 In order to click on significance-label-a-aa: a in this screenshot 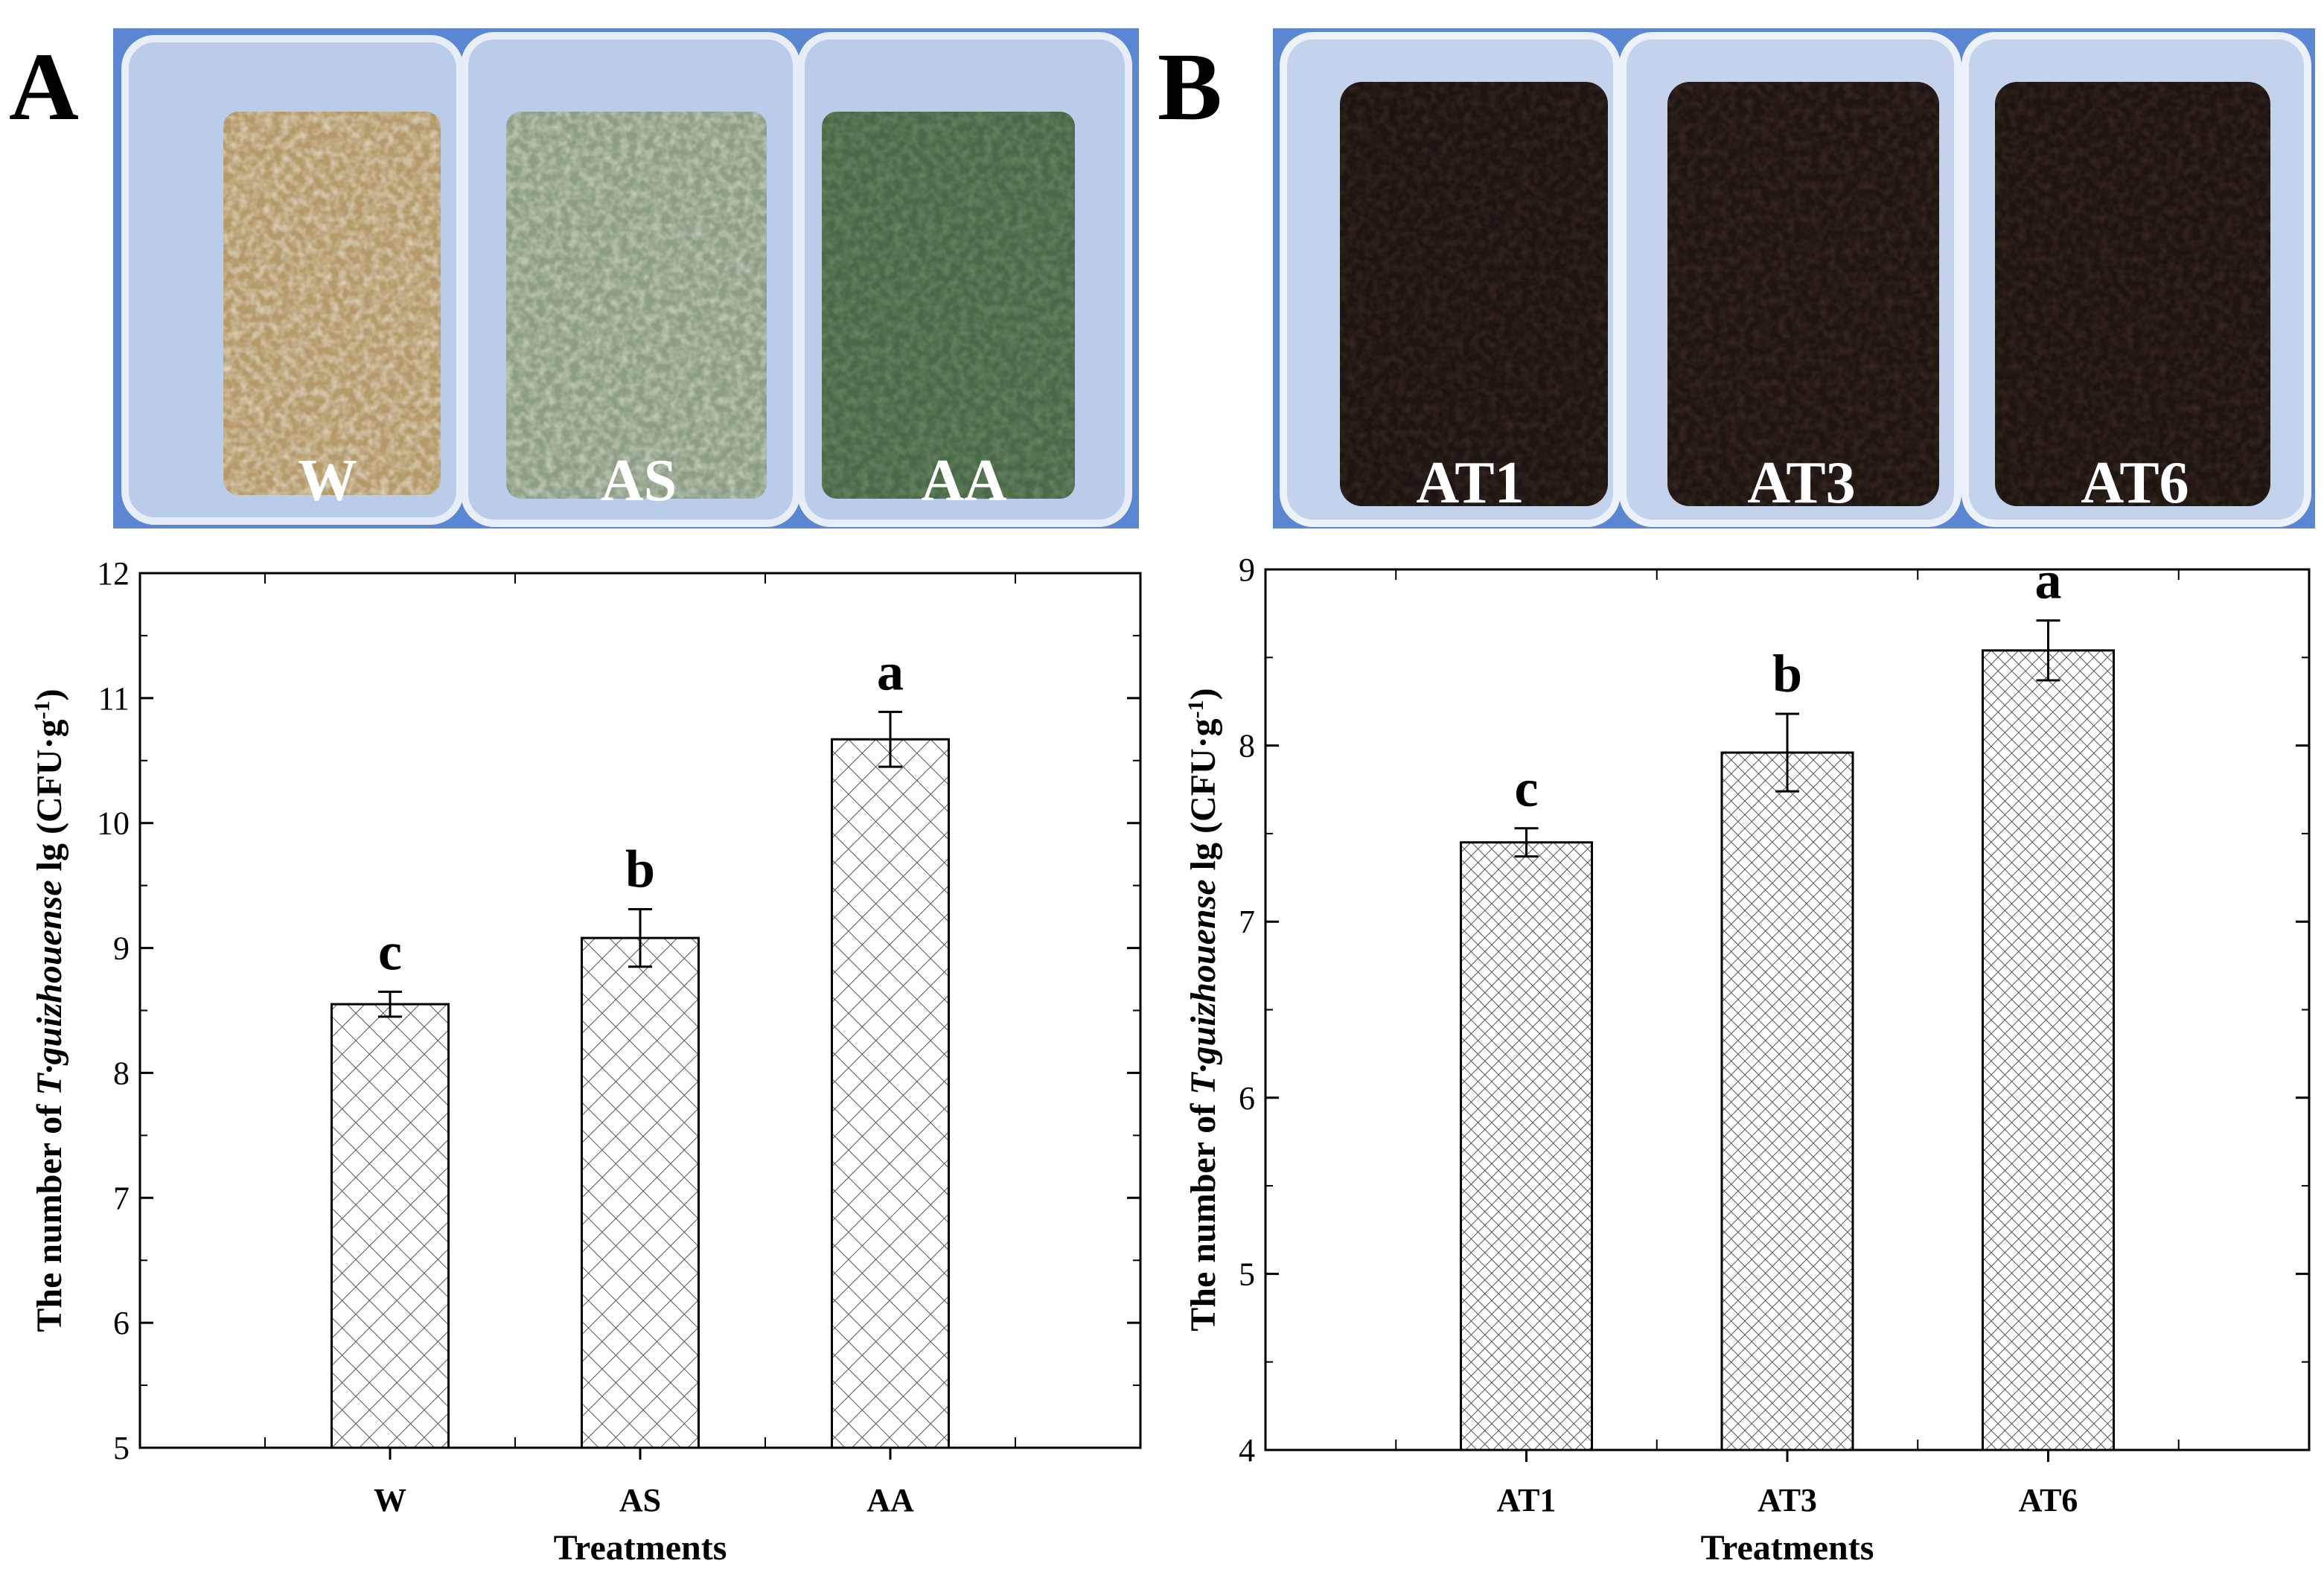, I will do `click(890, 671)`.